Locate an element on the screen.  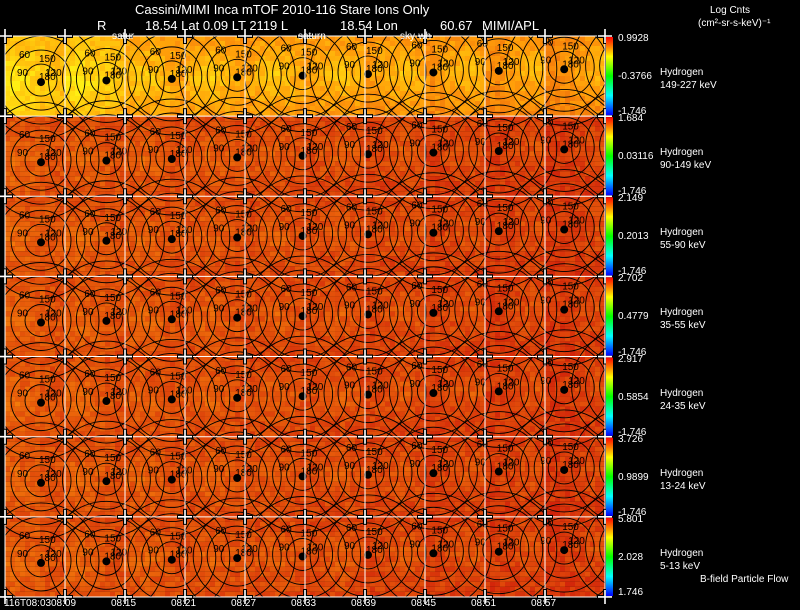
row-energy-label: 13-24 keV is located at coordinates (683, 486).